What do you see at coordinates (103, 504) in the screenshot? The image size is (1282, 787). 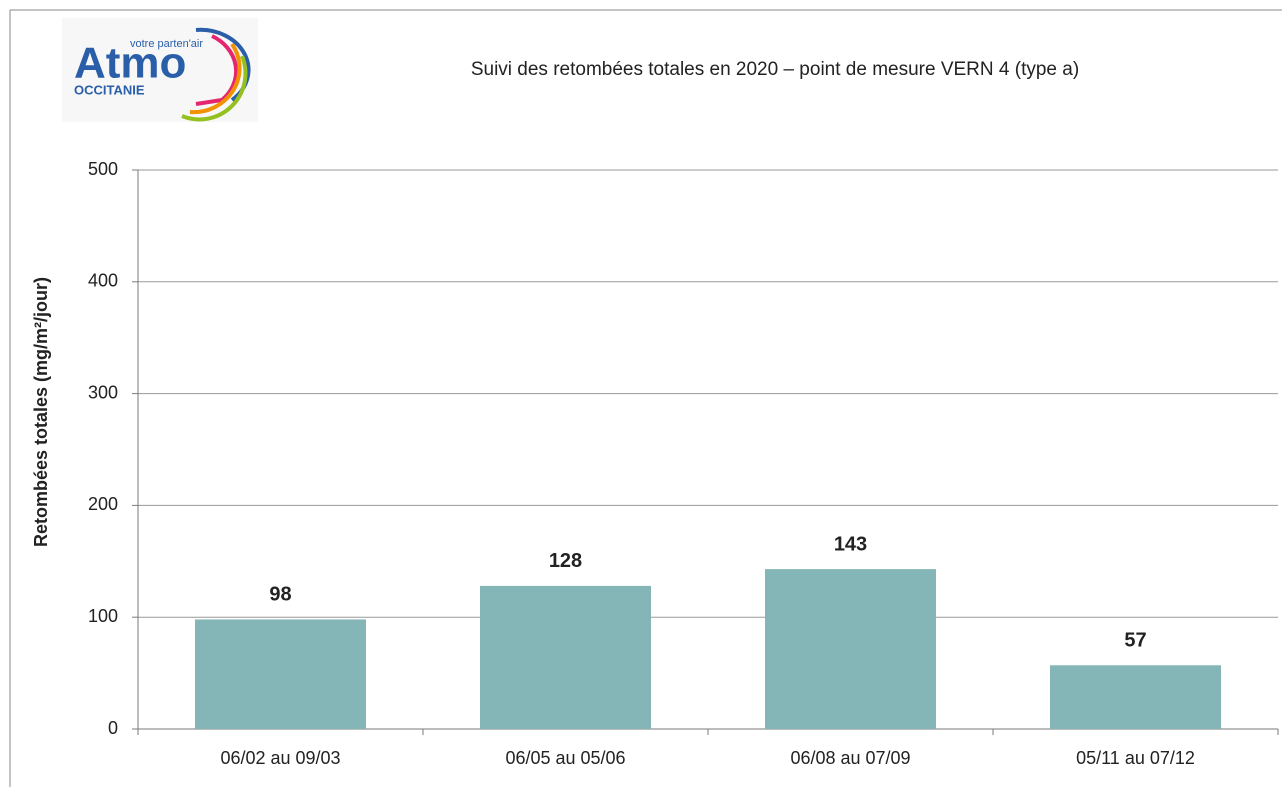 I see `y-tick-label: 200` at bounding box center [103, 504].